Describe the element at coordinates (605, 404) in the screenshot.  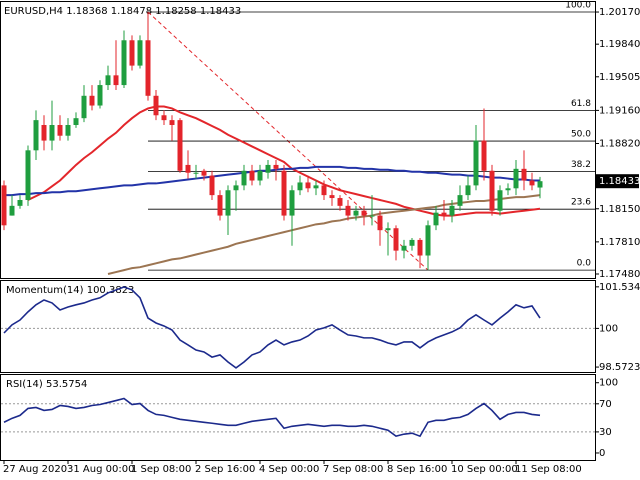
I see `y-tick-label: 70` at that location.